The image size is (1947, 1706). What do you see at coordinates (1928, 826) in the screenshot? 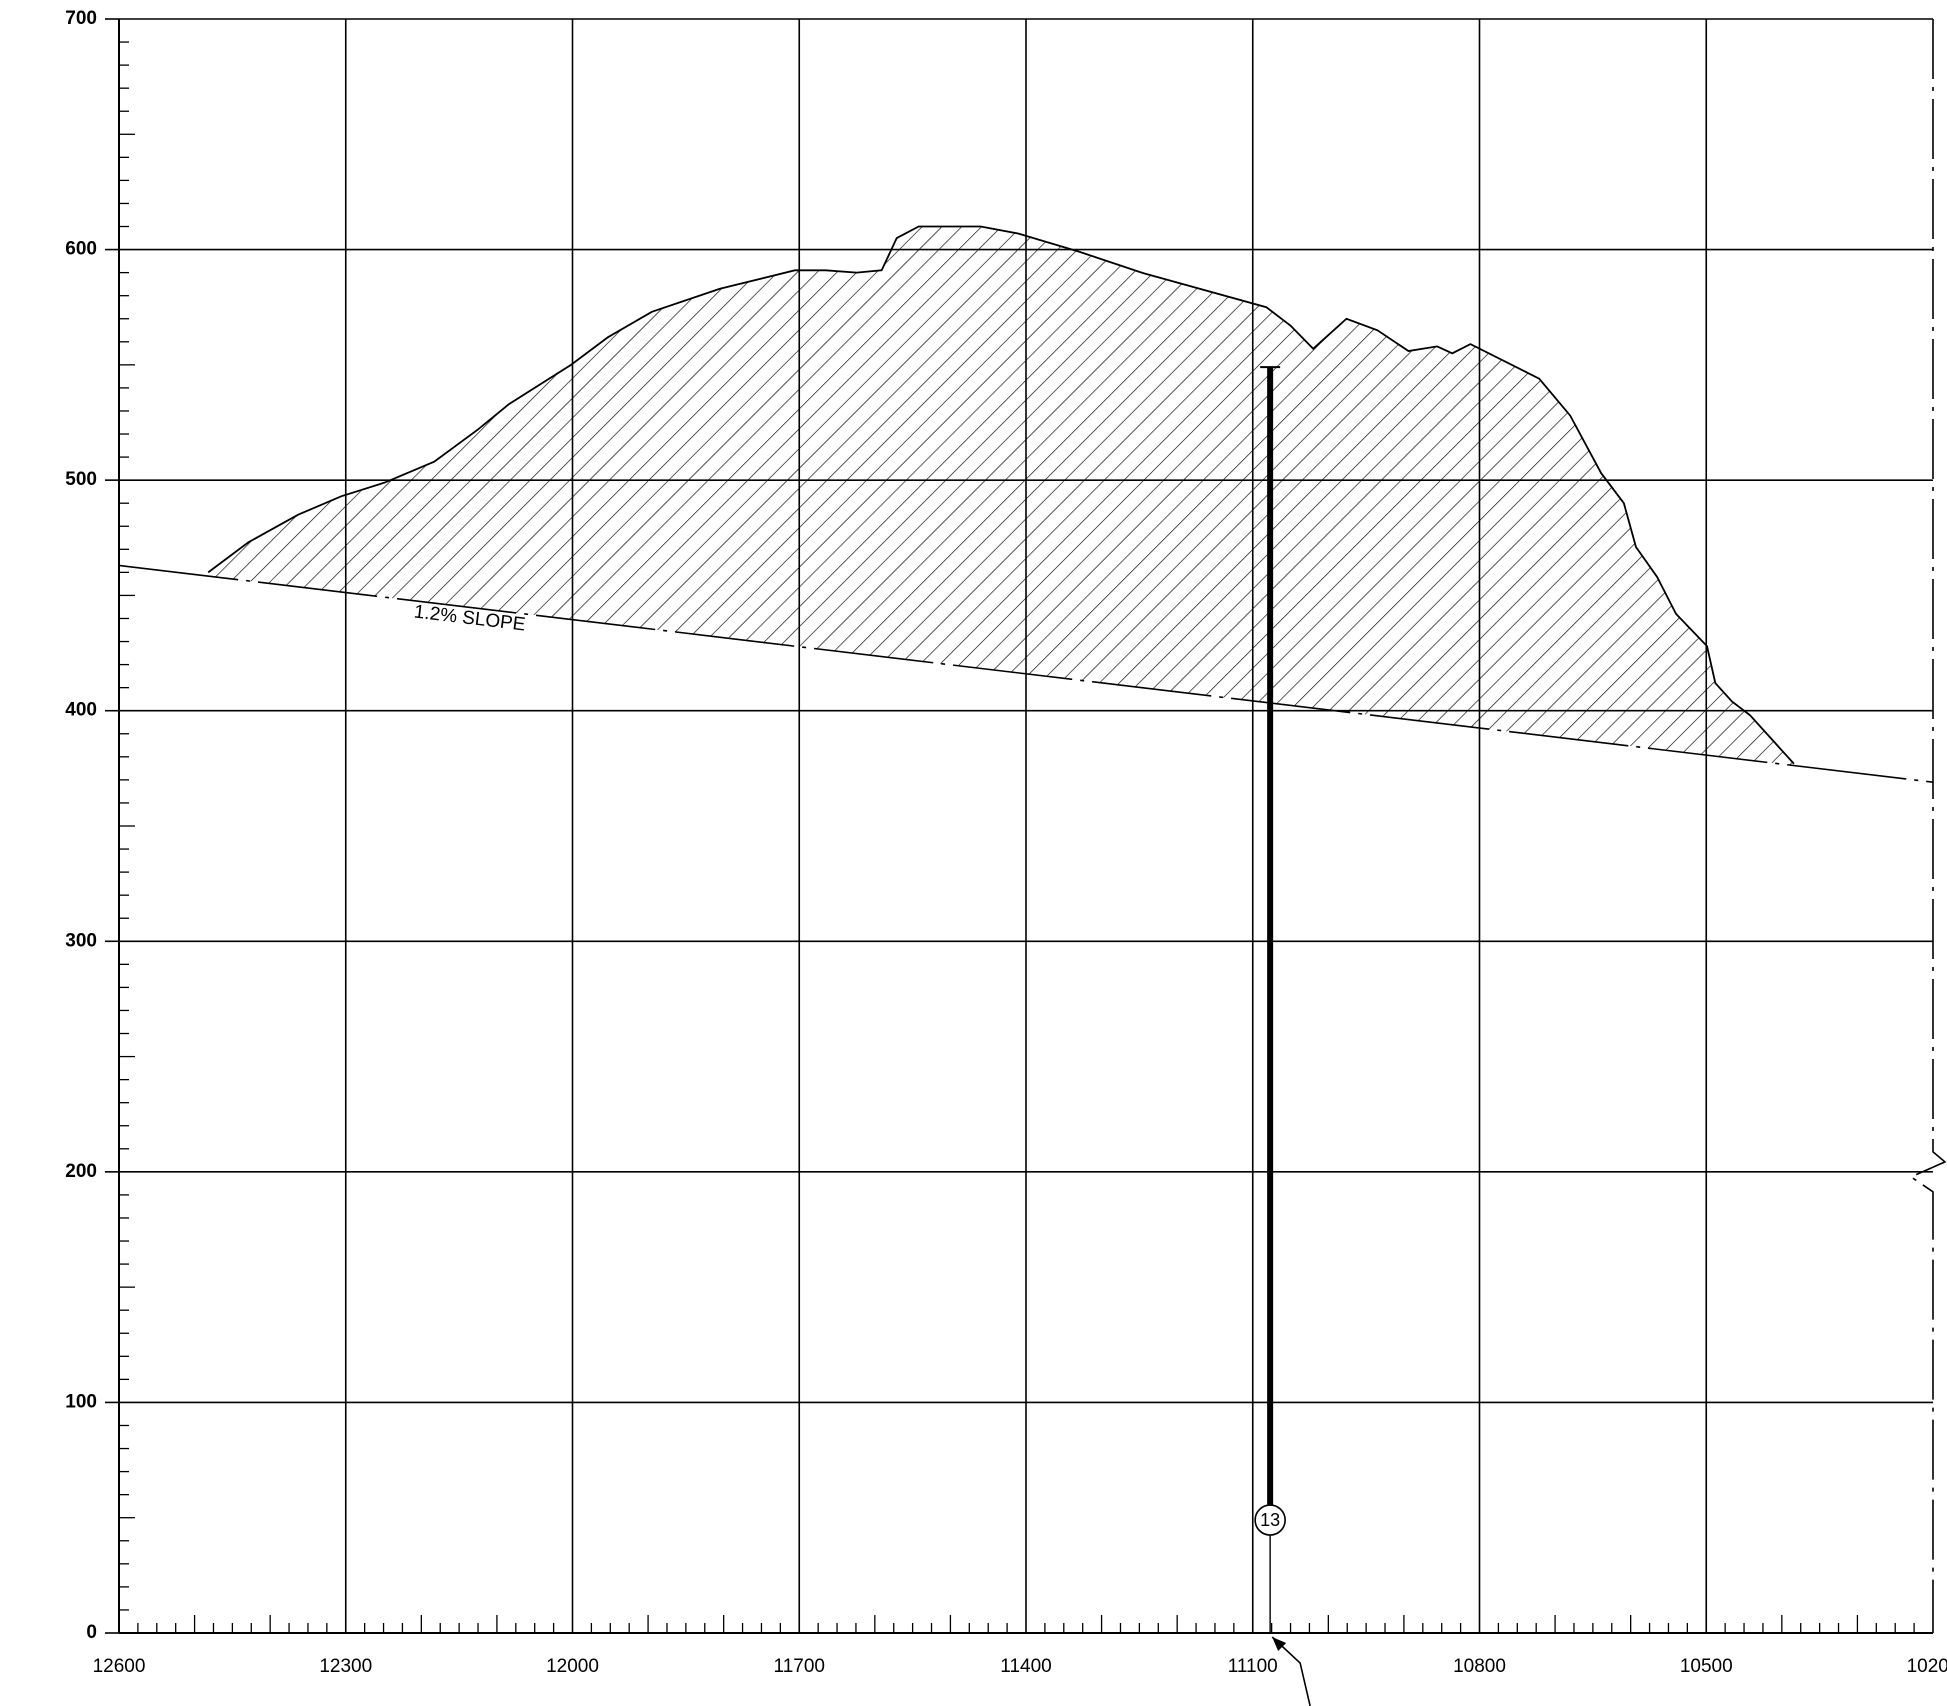
I see `break-line` at bounding box center [1928, 826].